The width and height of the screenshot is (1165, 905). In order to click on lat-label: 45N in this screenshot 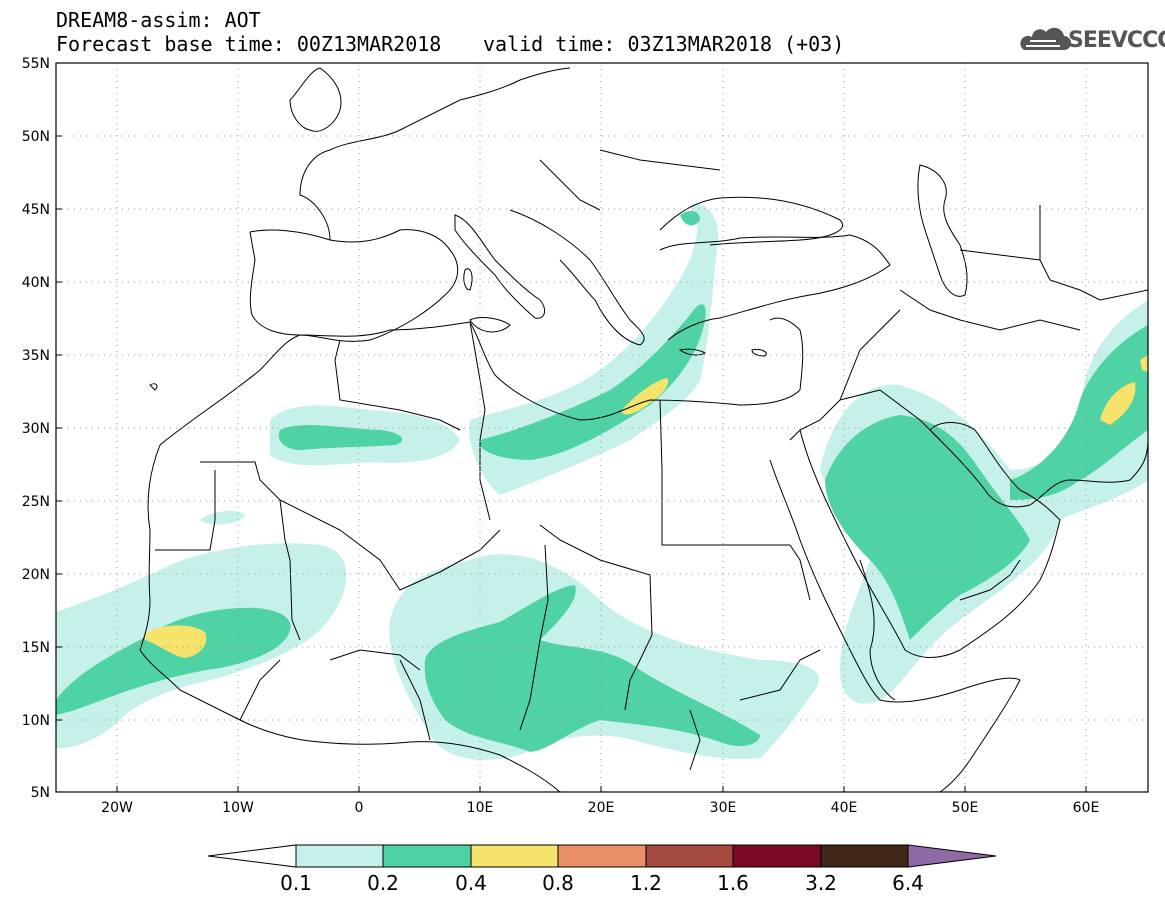, I will do `click(36, 210)`.